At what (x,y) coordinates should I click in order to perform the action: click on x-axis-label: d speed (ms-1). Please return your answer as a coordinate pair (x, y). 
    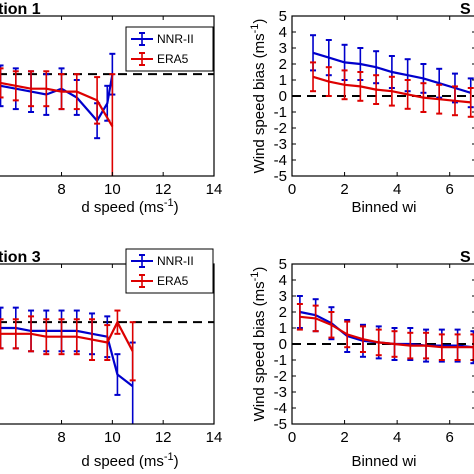
    Looking at the image, I should click on (129, 206).